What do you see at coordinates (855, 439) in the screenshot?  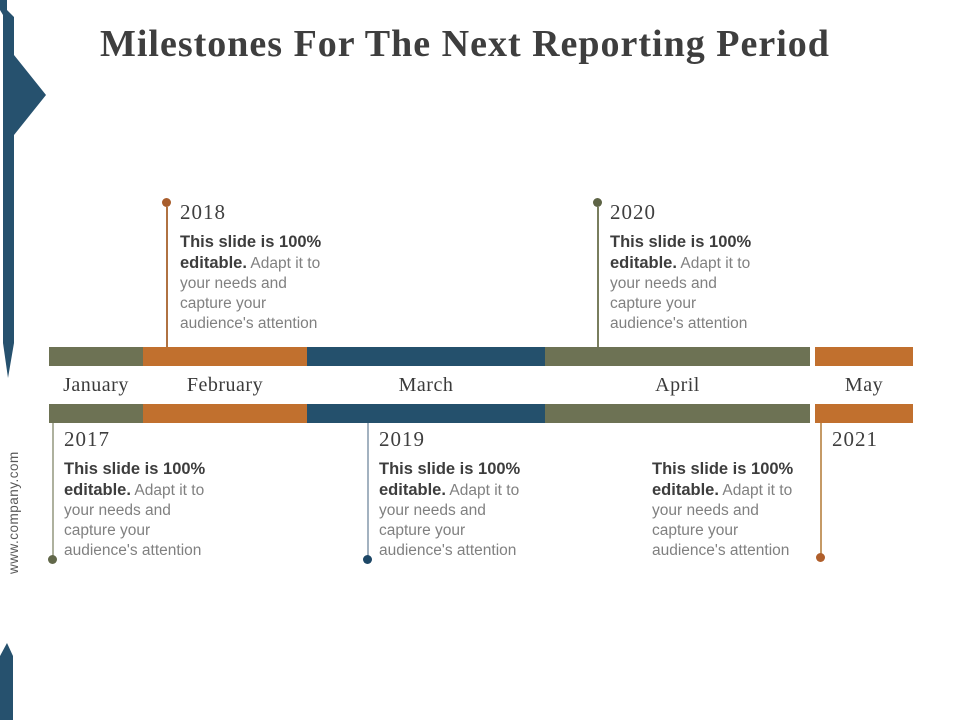 I see `milestone-year: 2021` at bounding box center [855, 439].